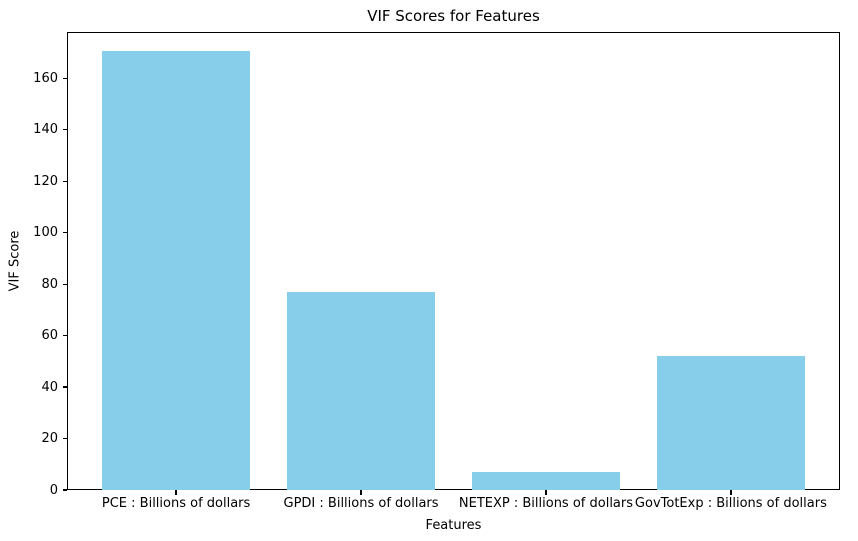  What do you see at coordinates (45, 78) in the screenshot?
I see `y-tick-label-8: 160` at bounding box center [45, 78].